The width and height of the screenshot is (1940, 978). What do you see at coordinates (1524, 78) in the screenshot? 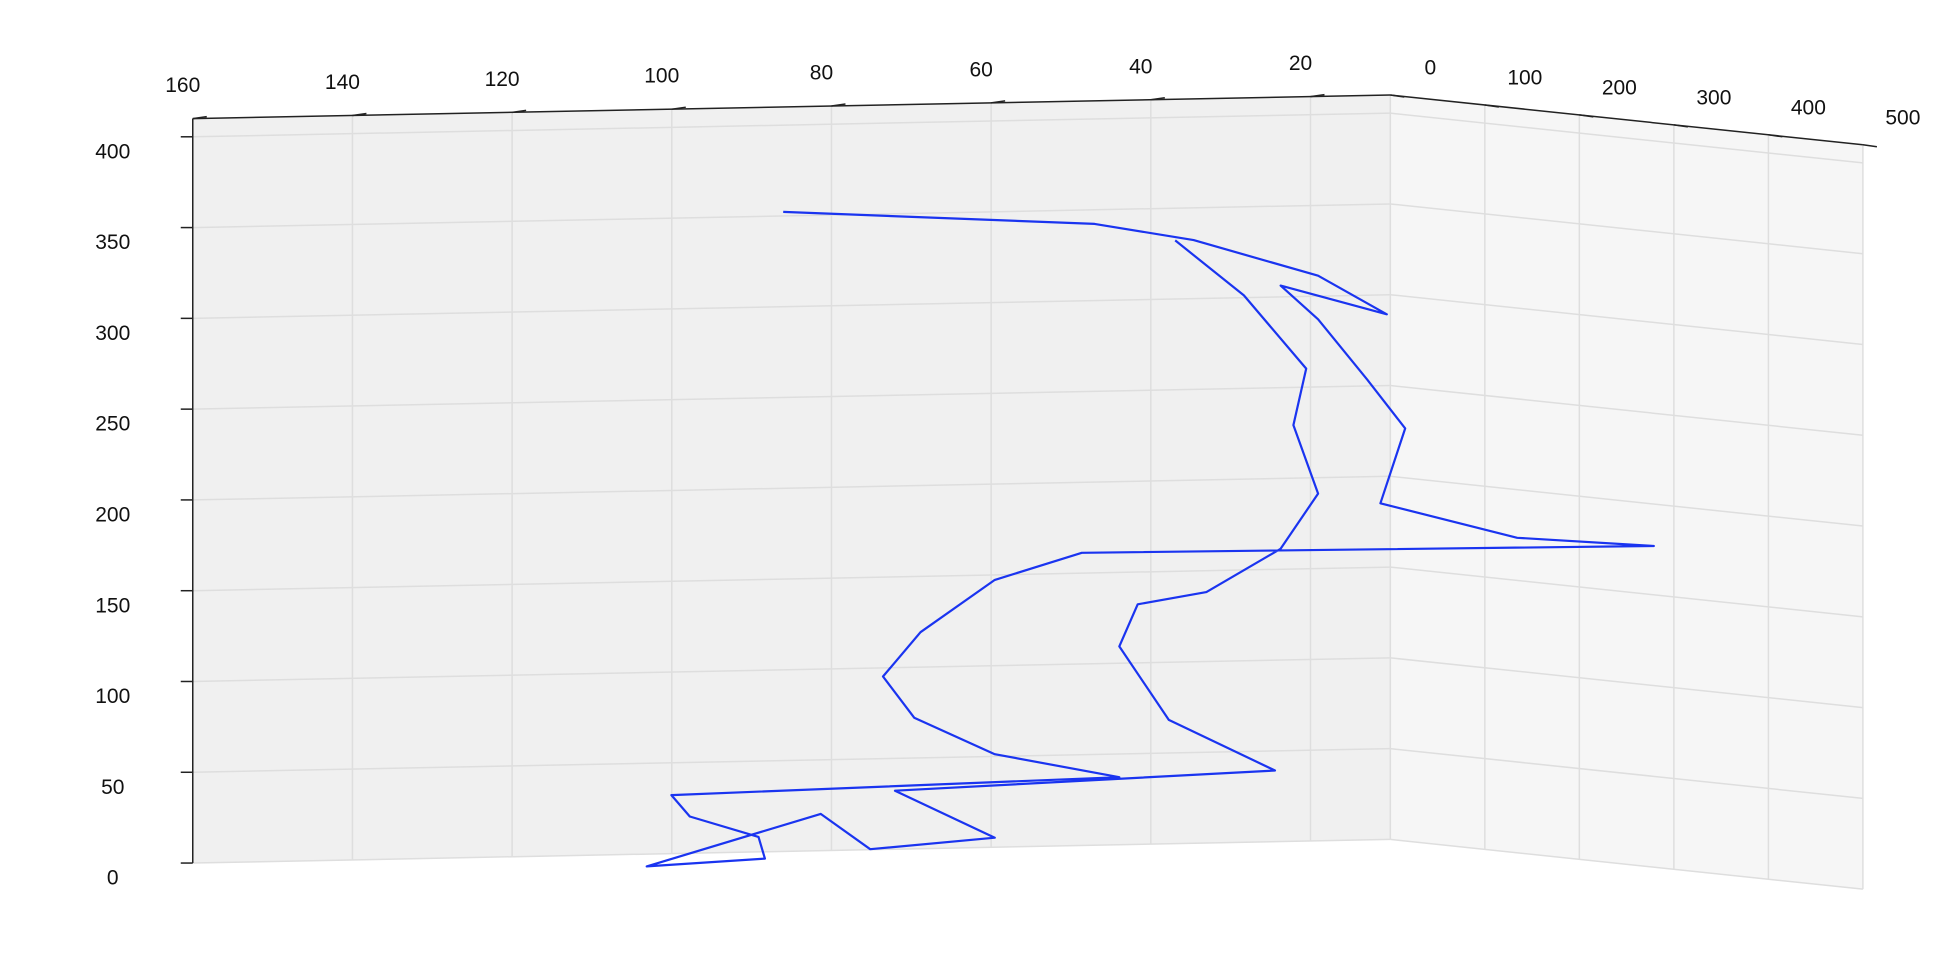
I see `y-tick-label: 100` at bounding box center [1524, 78].